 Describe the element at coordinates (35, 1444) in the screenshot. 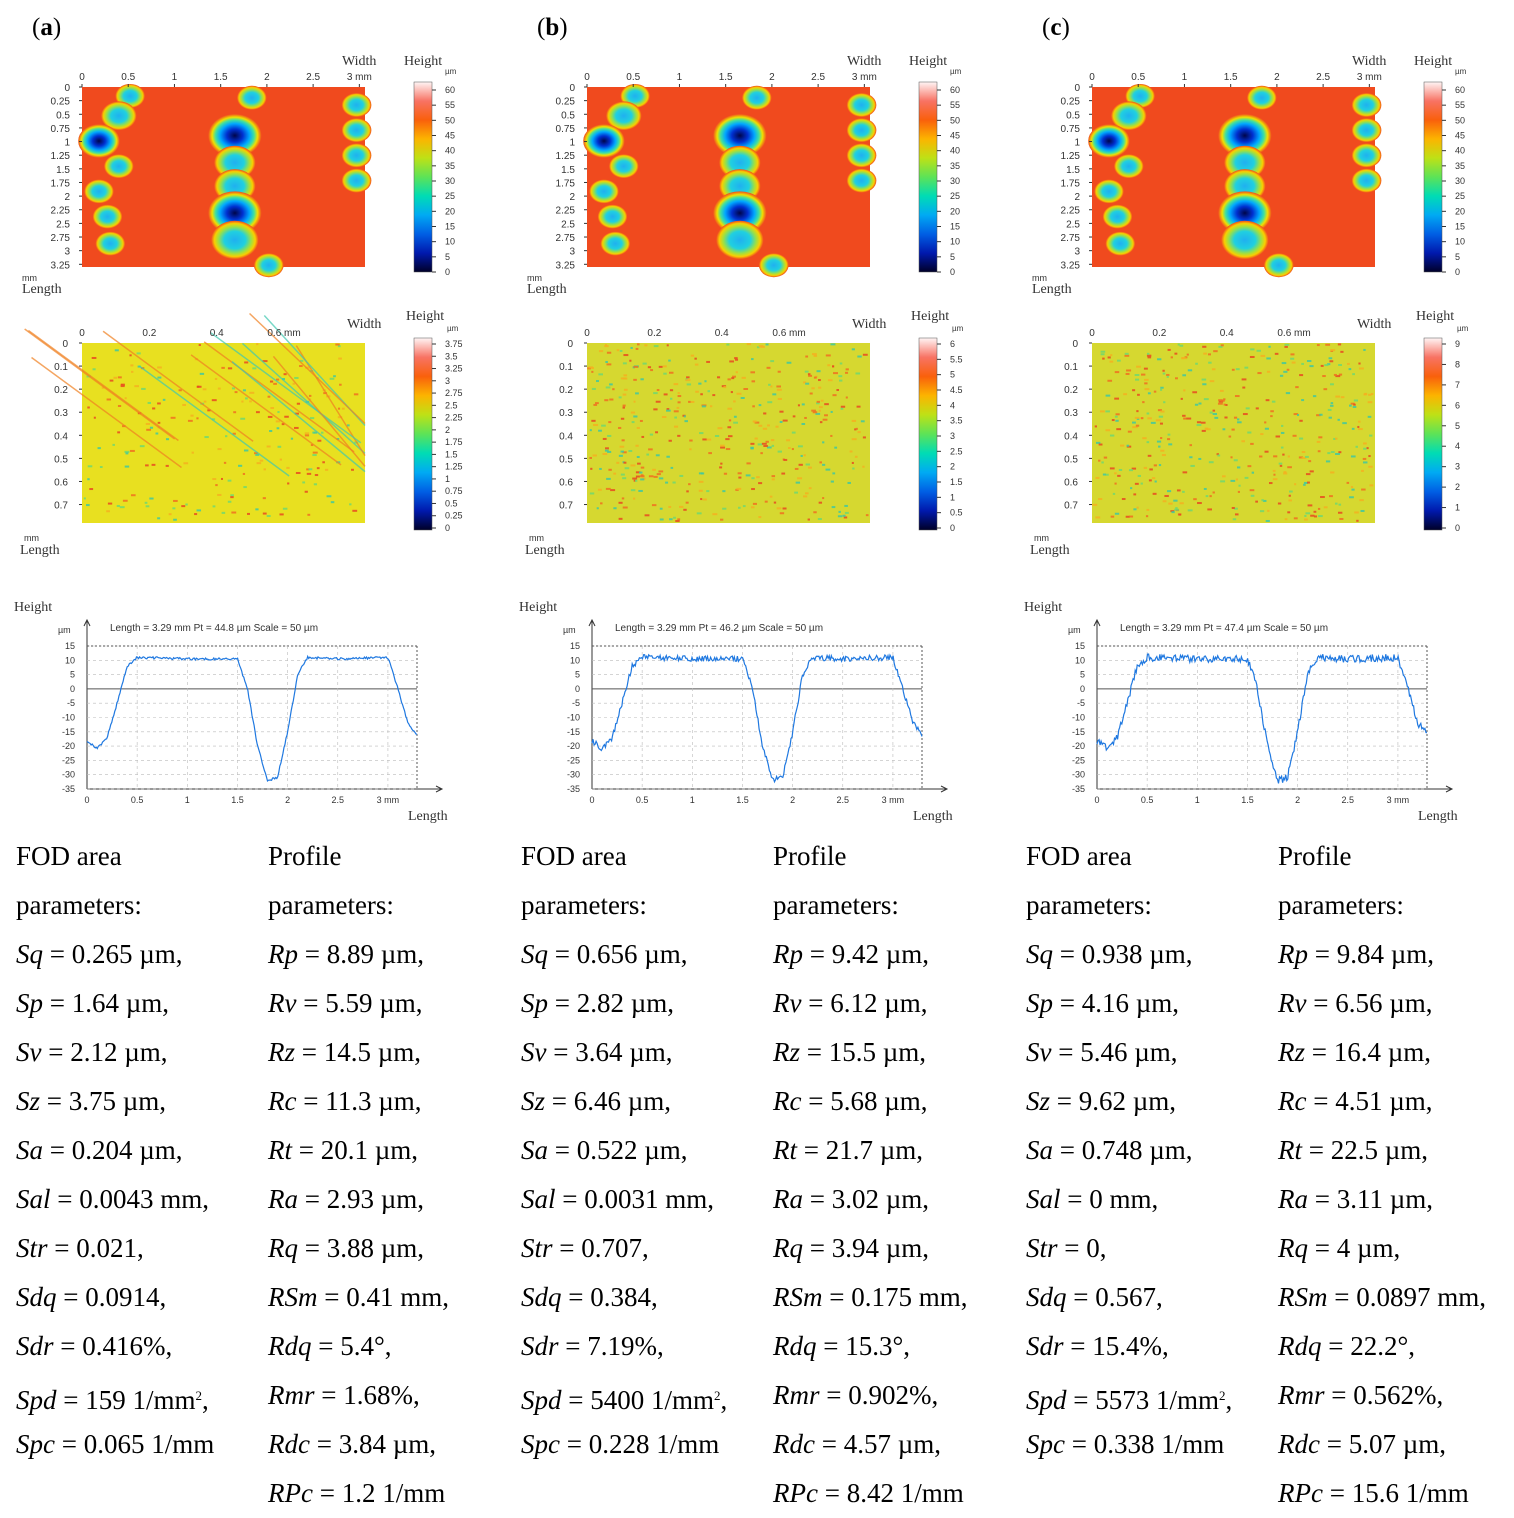

I see `param-symbol: Spc` at that location.